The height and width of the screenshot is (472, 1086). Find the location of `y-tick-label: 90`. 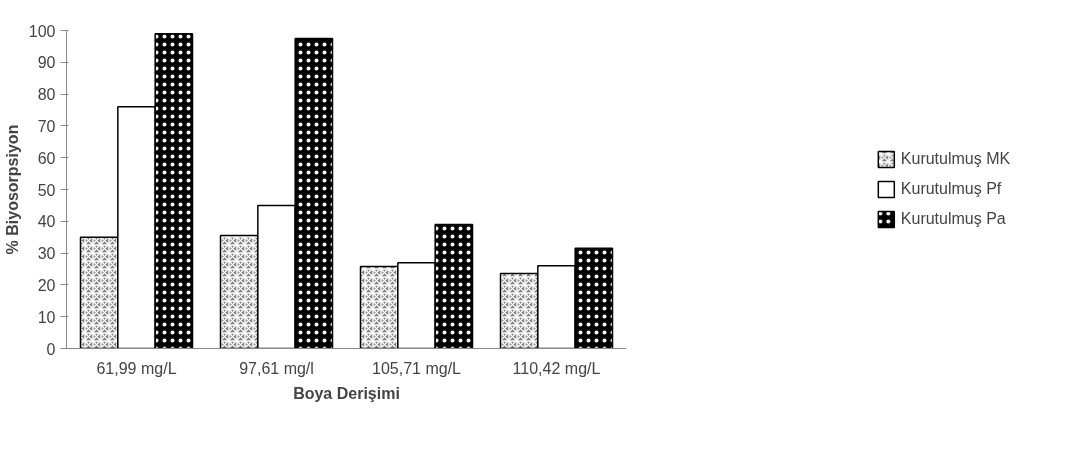

y-tick-label: 90 is located at coordinates (46, 63).